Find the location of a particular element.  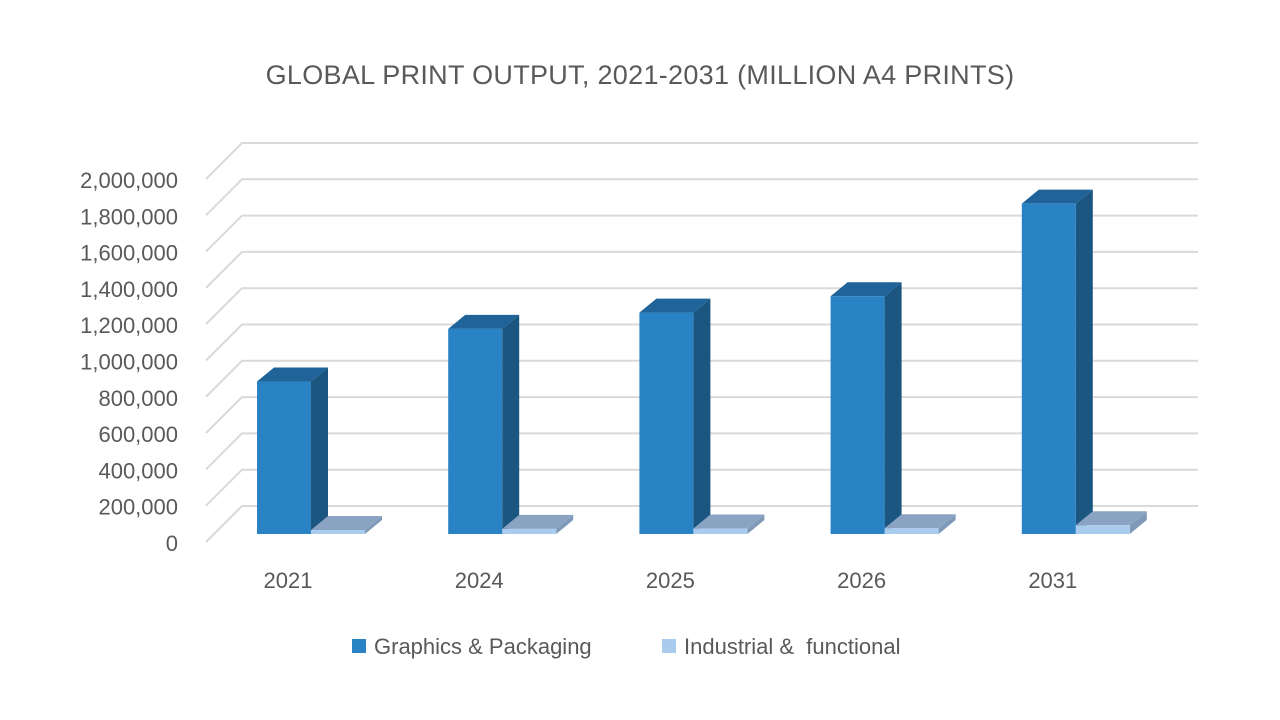

y-tick-label: 1,000,000 is located at coordinates (129, 362).